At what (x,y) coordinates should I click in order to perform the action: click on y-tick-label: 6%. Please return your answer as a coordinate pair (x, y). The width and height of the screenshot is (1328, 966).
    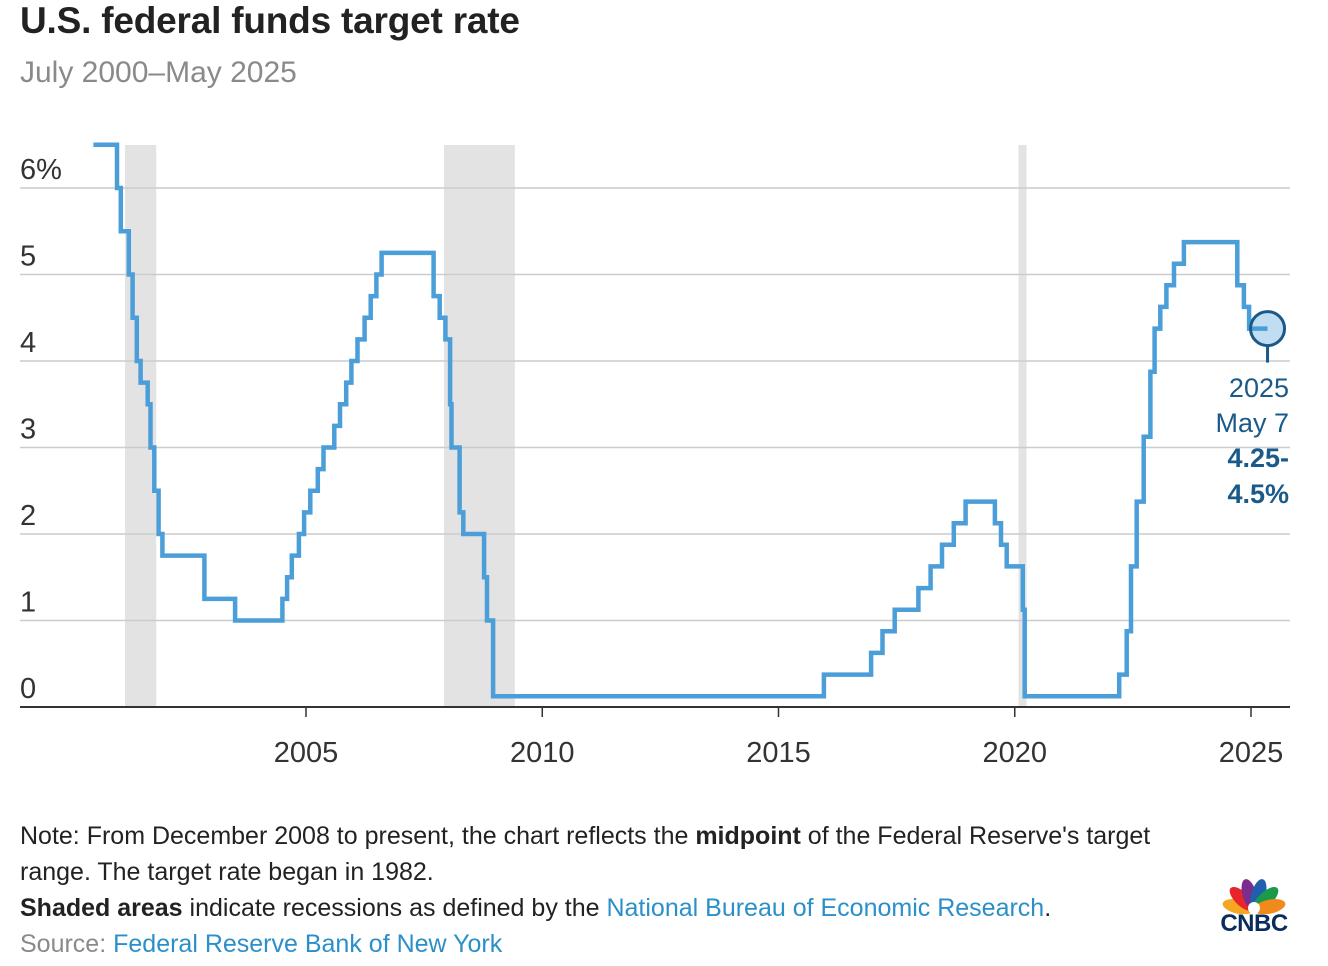
    Looking at the image, I should click on (41, 170).